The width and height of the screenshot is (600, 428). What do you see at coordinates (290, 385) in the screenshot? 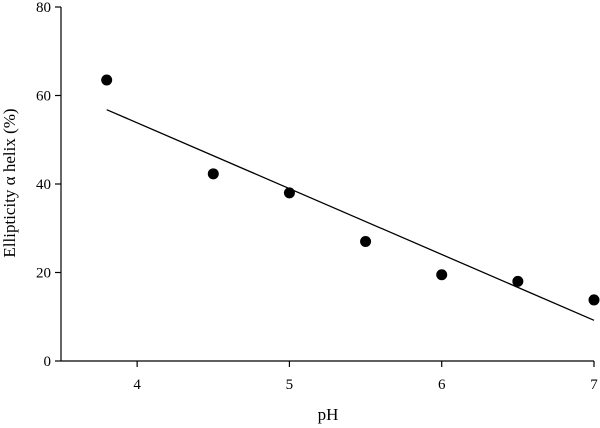
I see `x-tick-label: 5` at bounding box center [290, 385].